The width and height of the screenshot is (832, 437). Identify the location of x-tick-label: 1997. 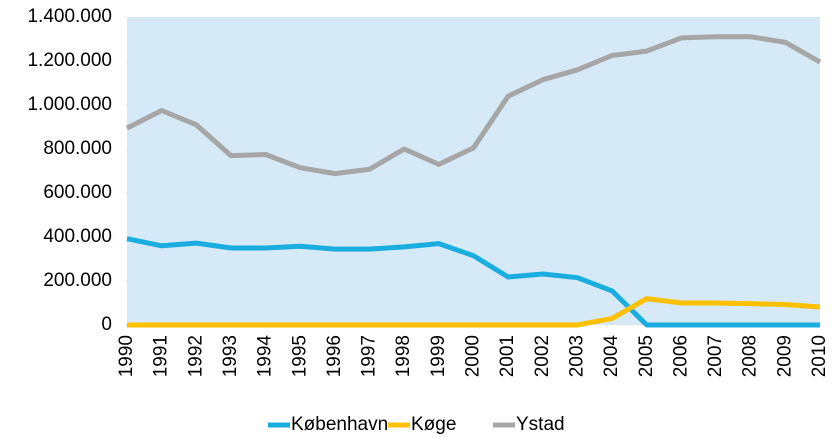
(369, 356).